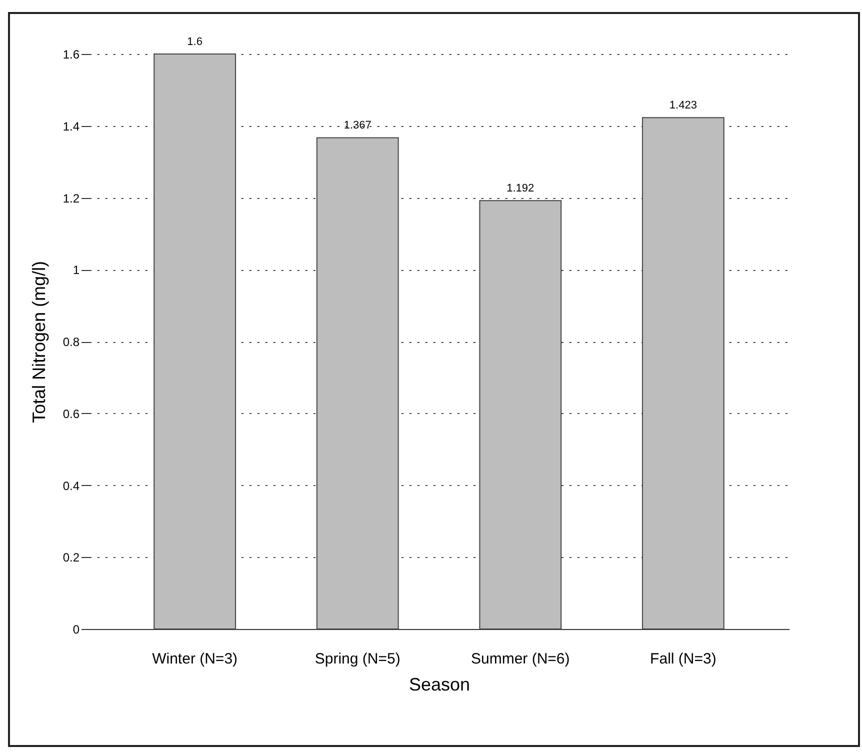 Image resolution: width=862 pixels, height=753 pixels. I want to click on x-tick-label: Summer (N=6), so click(520, 659).